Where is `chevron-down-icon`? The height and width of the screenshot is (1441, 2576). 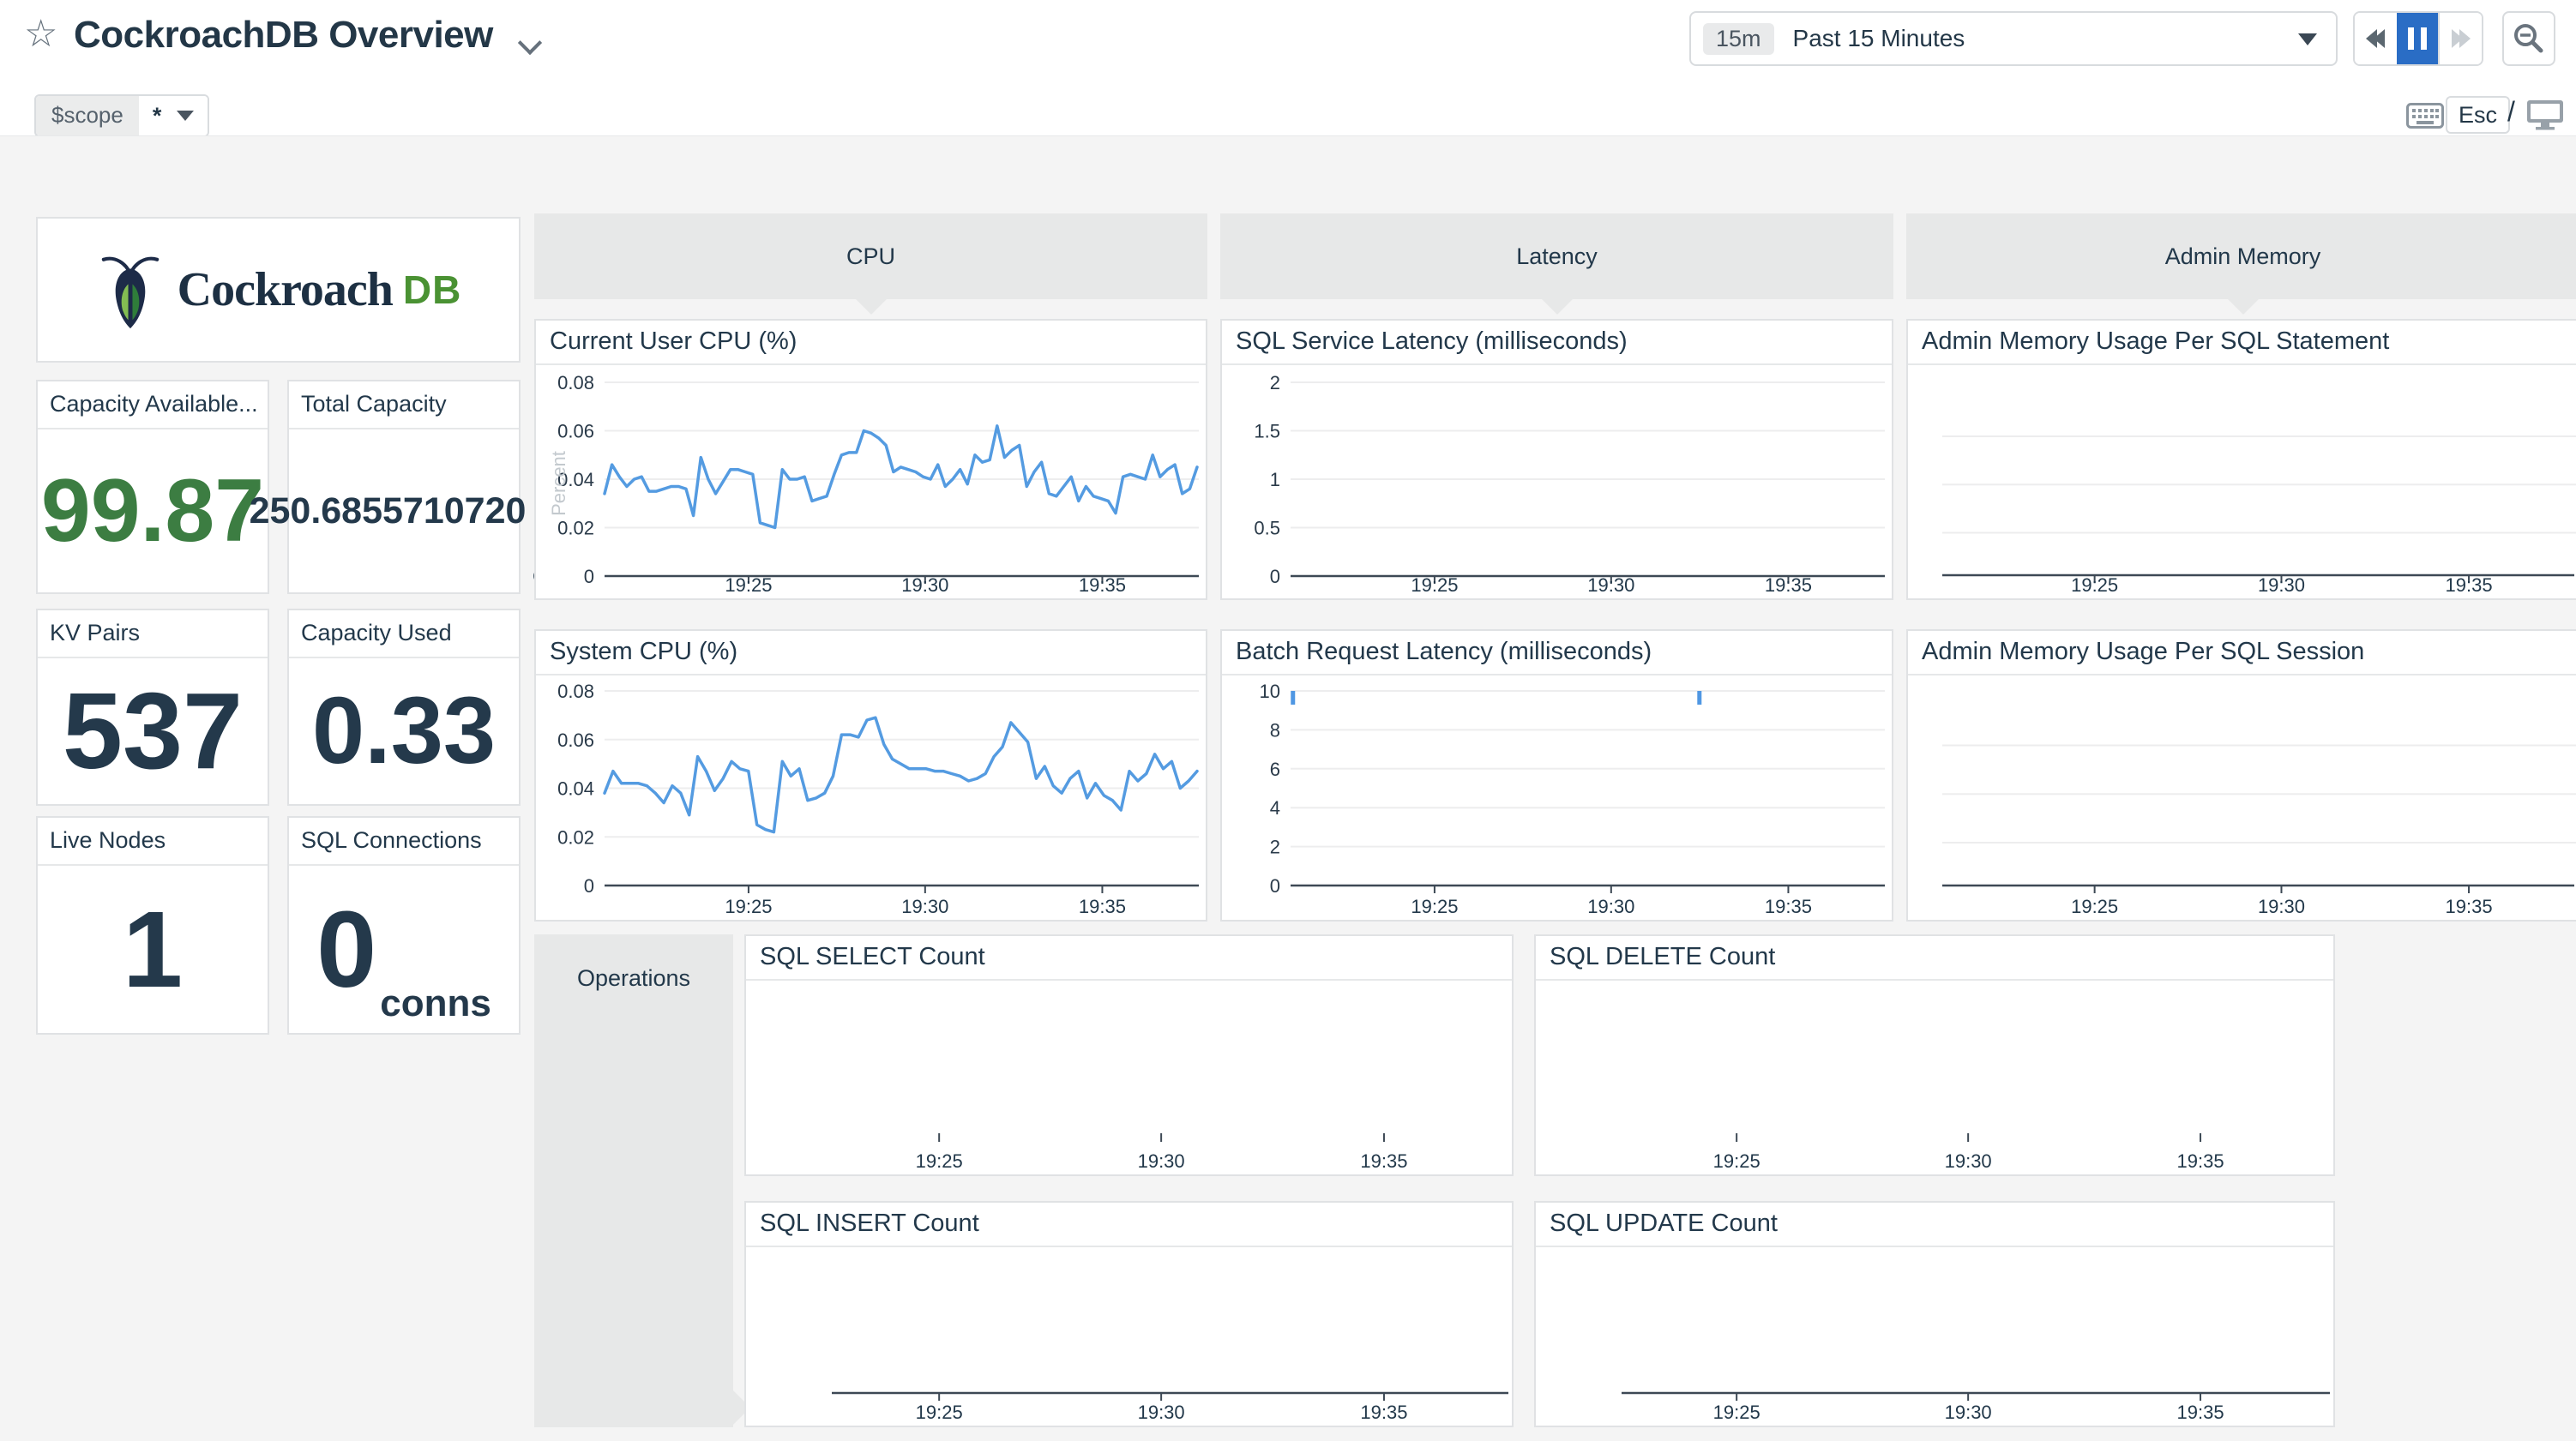
chevron-down-icon is located at coordinates (530, 43).